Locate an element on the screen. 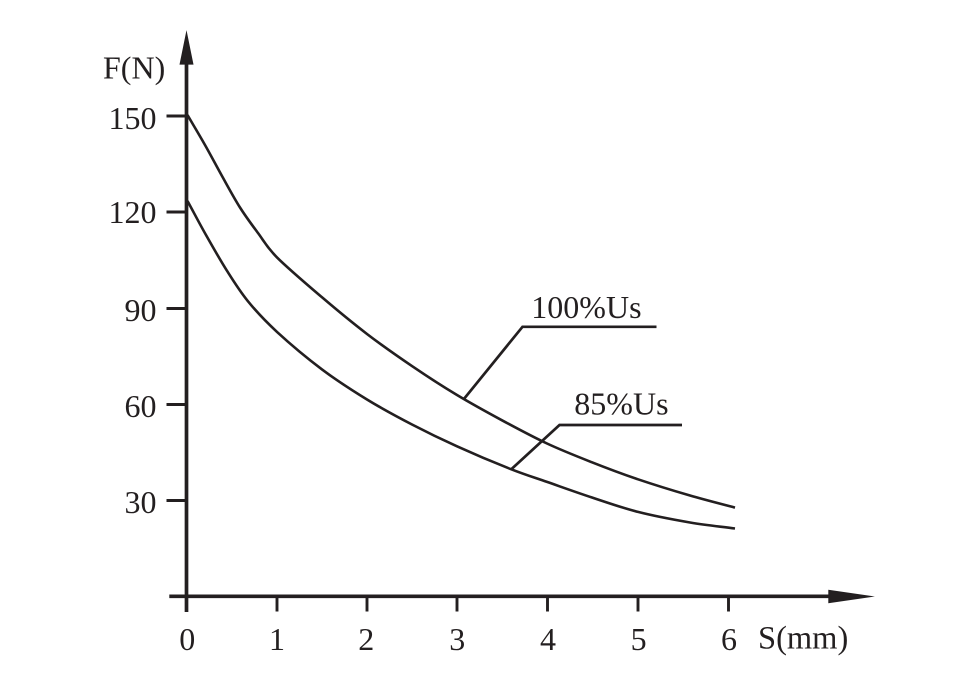 The width and height of the screenshot is (970, 689). svg-text: 1 is located at coordinates (277, 639).